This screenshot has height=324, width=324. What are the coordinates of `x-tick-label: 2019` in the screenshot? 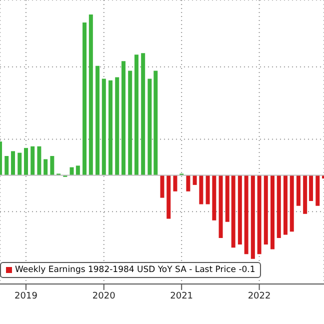 It's located at (26, 296).